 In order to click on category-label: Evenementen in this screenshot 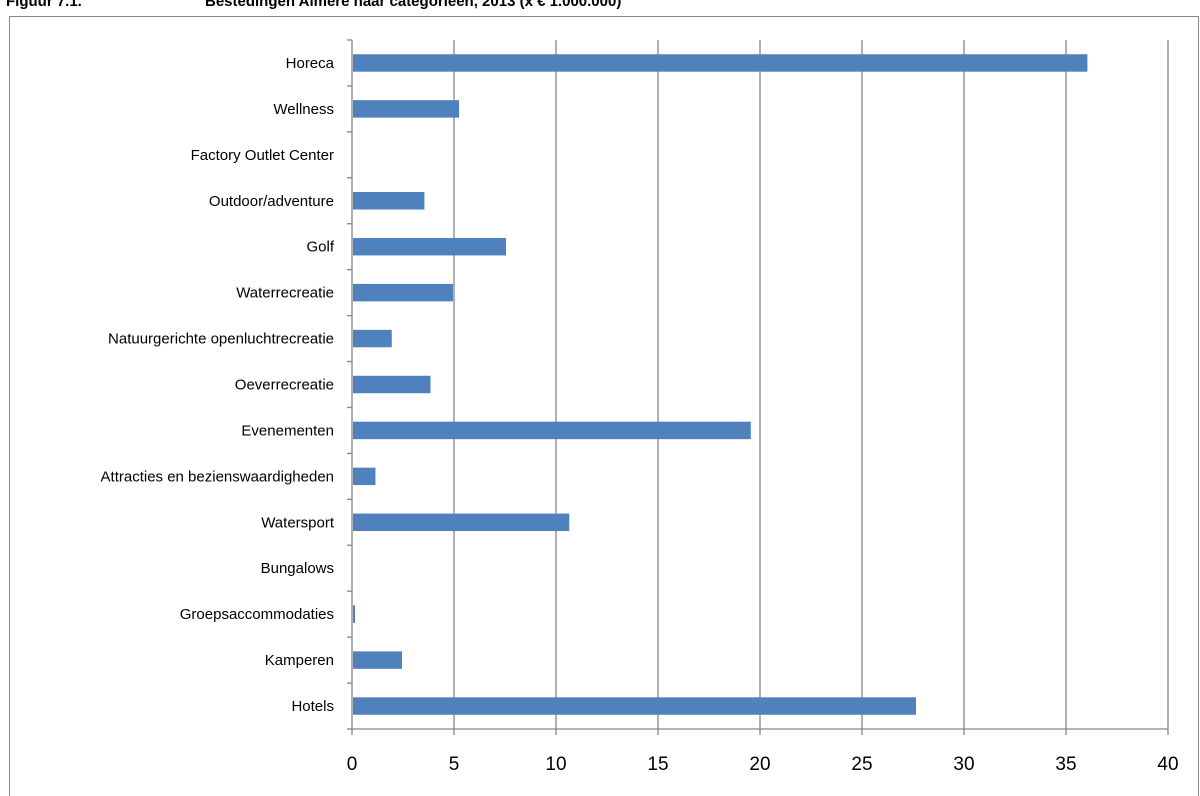, I will do `click(287, 430)`.